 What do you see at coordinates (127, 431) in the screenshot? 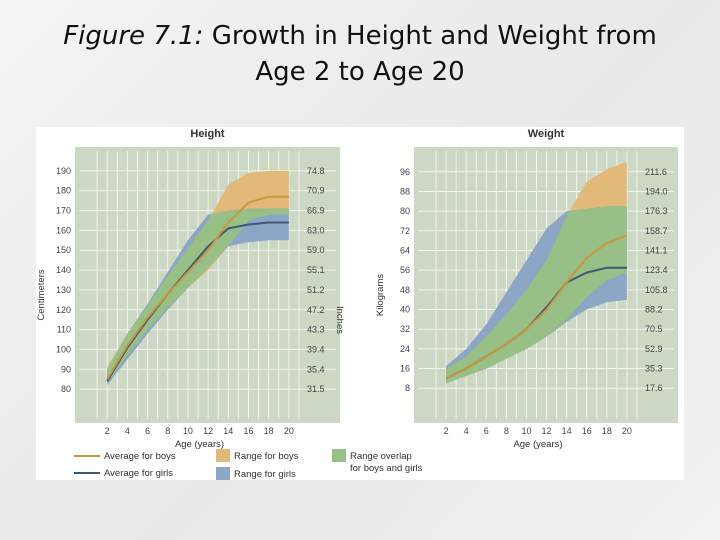
I see `height-x-tick: 4` at bounding box center [127, 431].